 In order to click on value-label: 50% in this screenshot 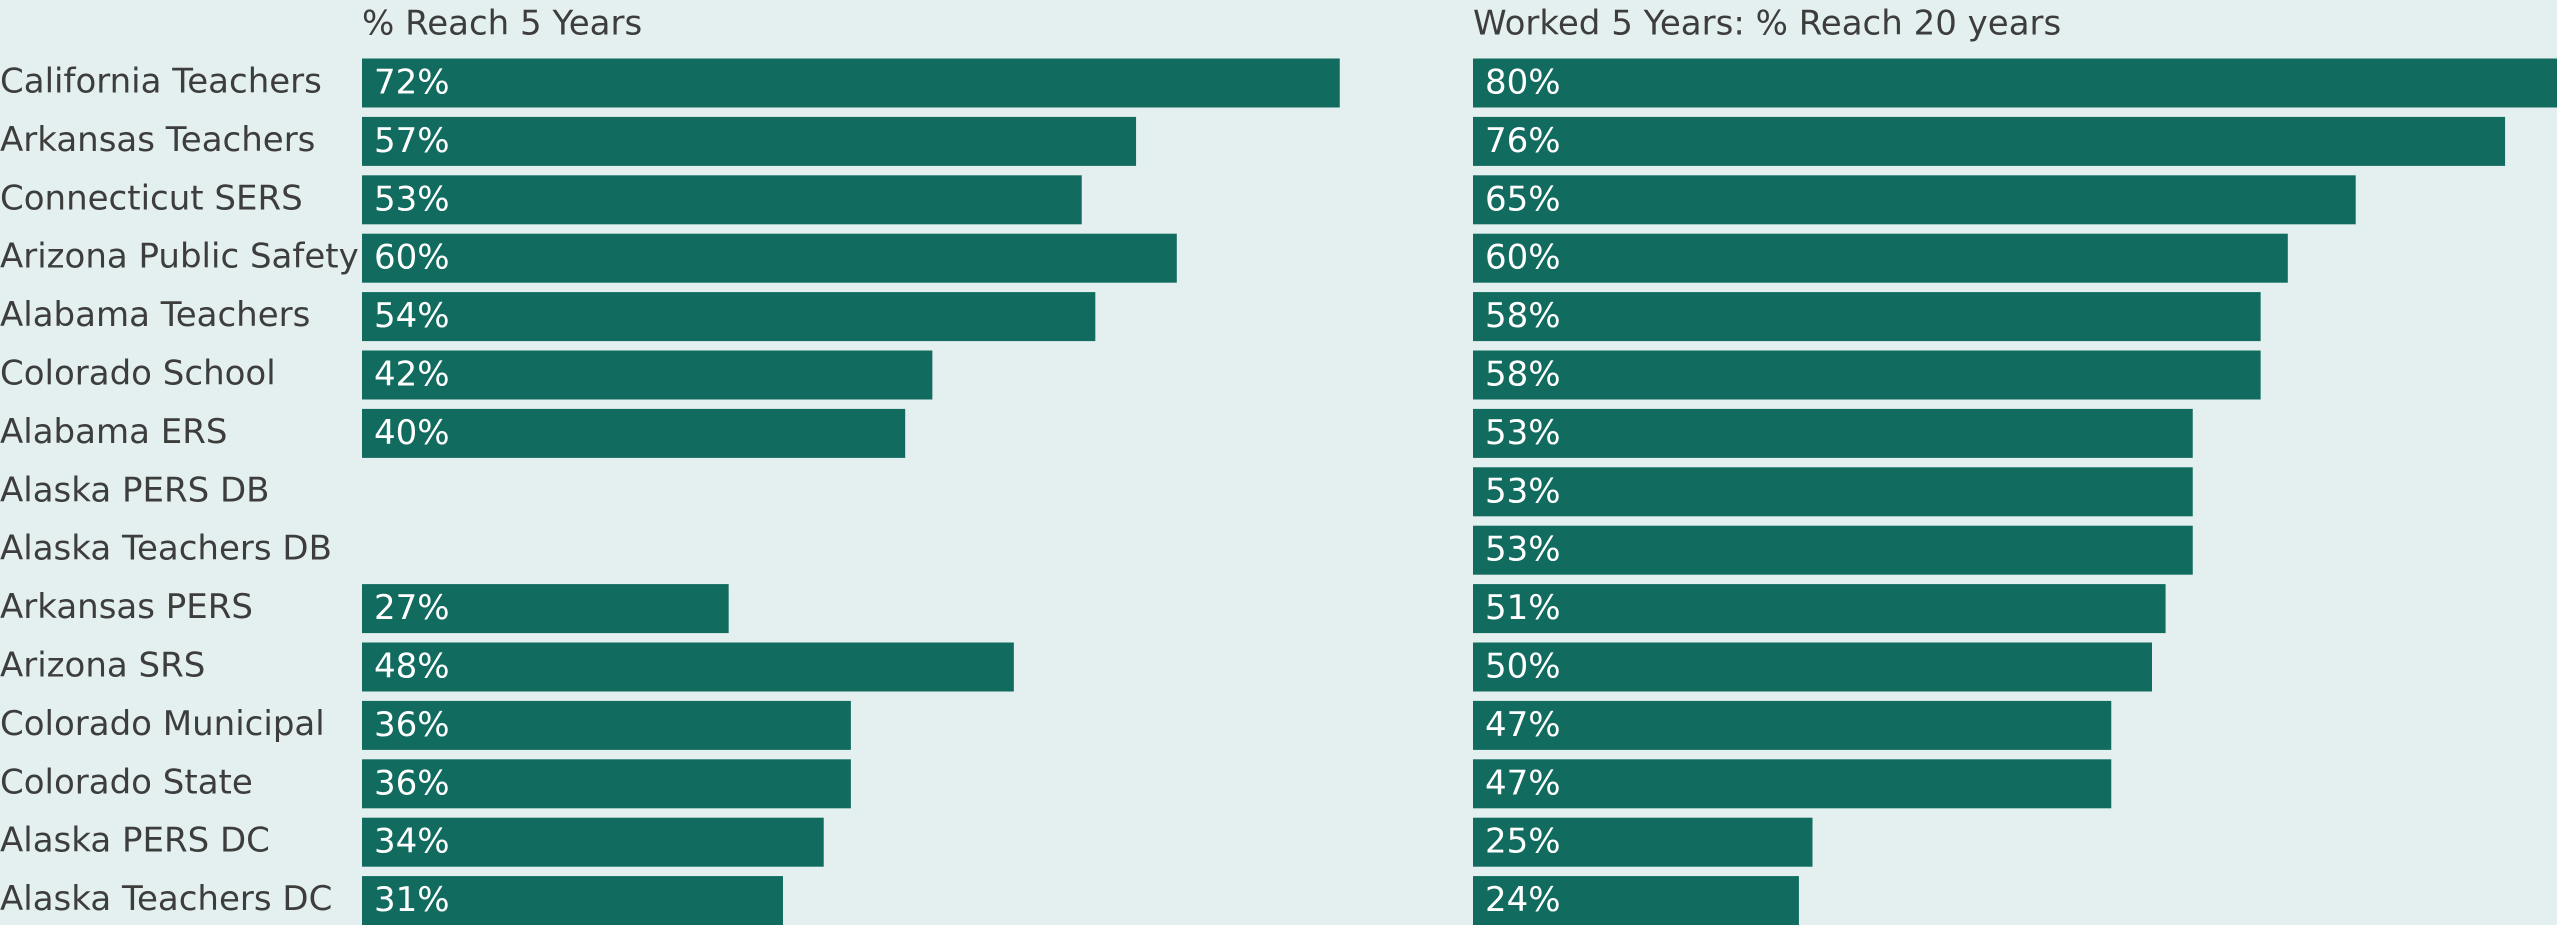, I will do `click(1523, 667)`.